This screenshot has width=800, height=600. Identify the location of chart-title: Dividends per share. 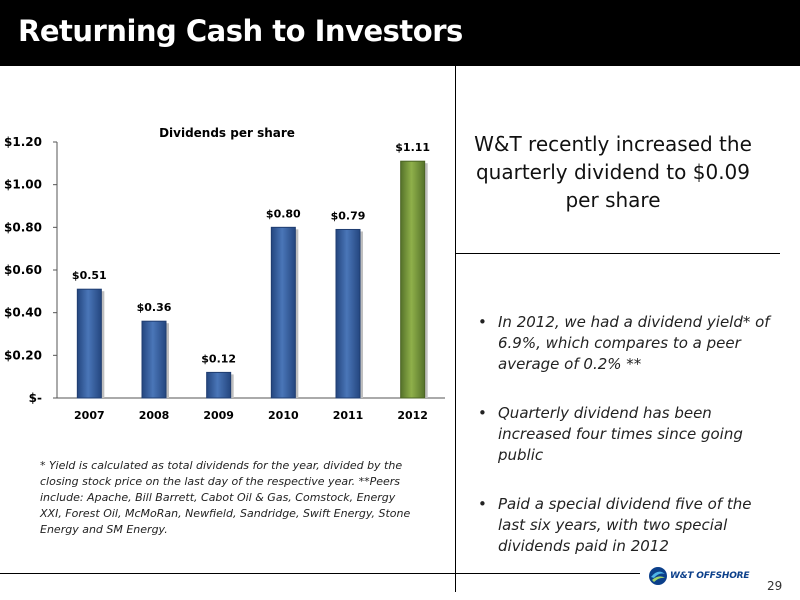
(227, 133).